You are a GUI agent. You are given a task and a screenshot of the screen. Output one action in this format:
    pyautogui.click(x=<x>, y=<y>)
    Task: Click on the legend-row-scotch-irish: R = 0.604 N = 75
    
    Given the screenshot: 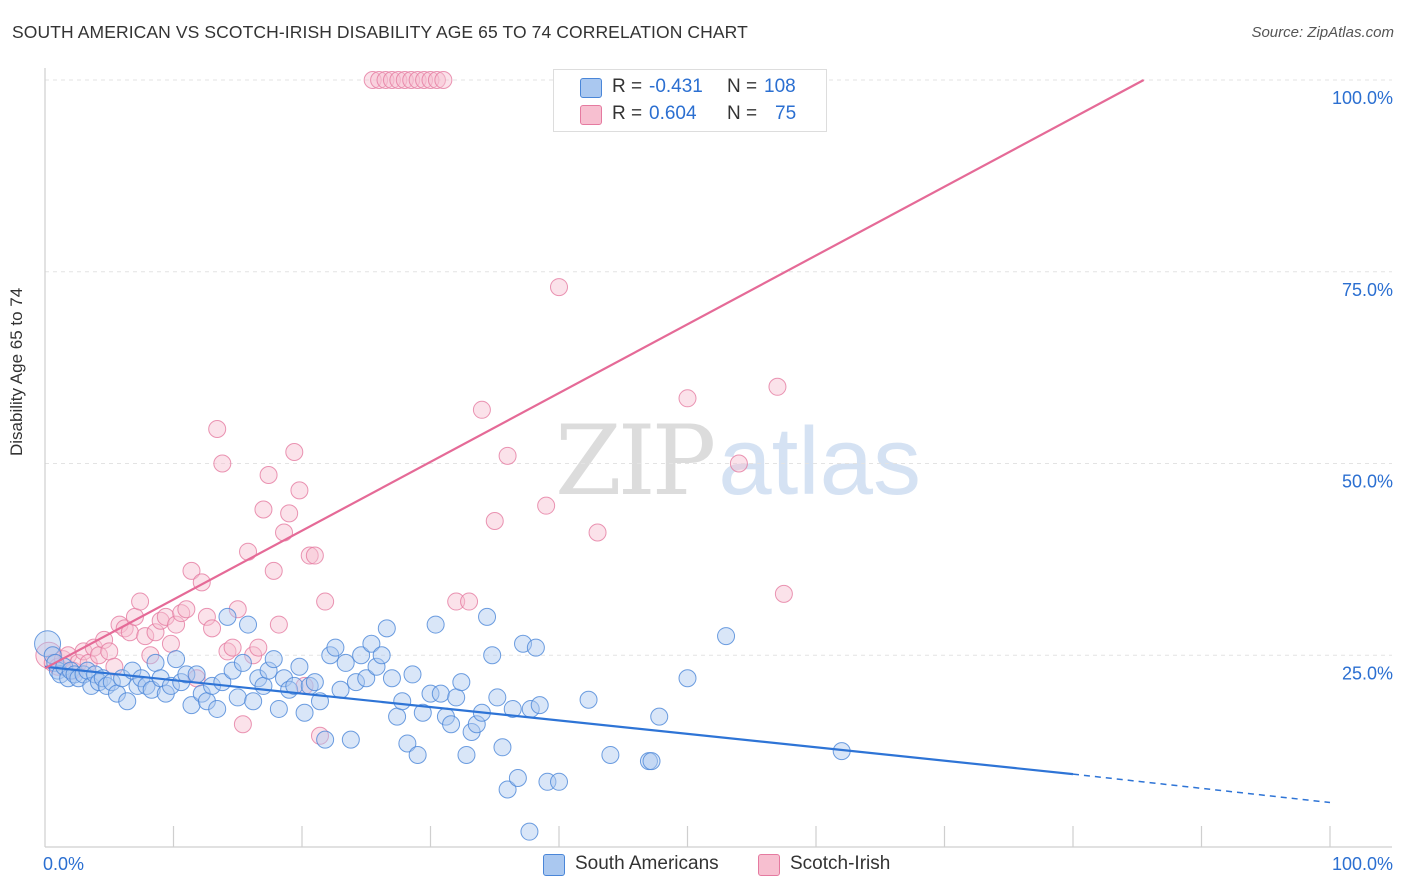 What is the action you would take?
    pyautogui.click(x=690, y=115)
    